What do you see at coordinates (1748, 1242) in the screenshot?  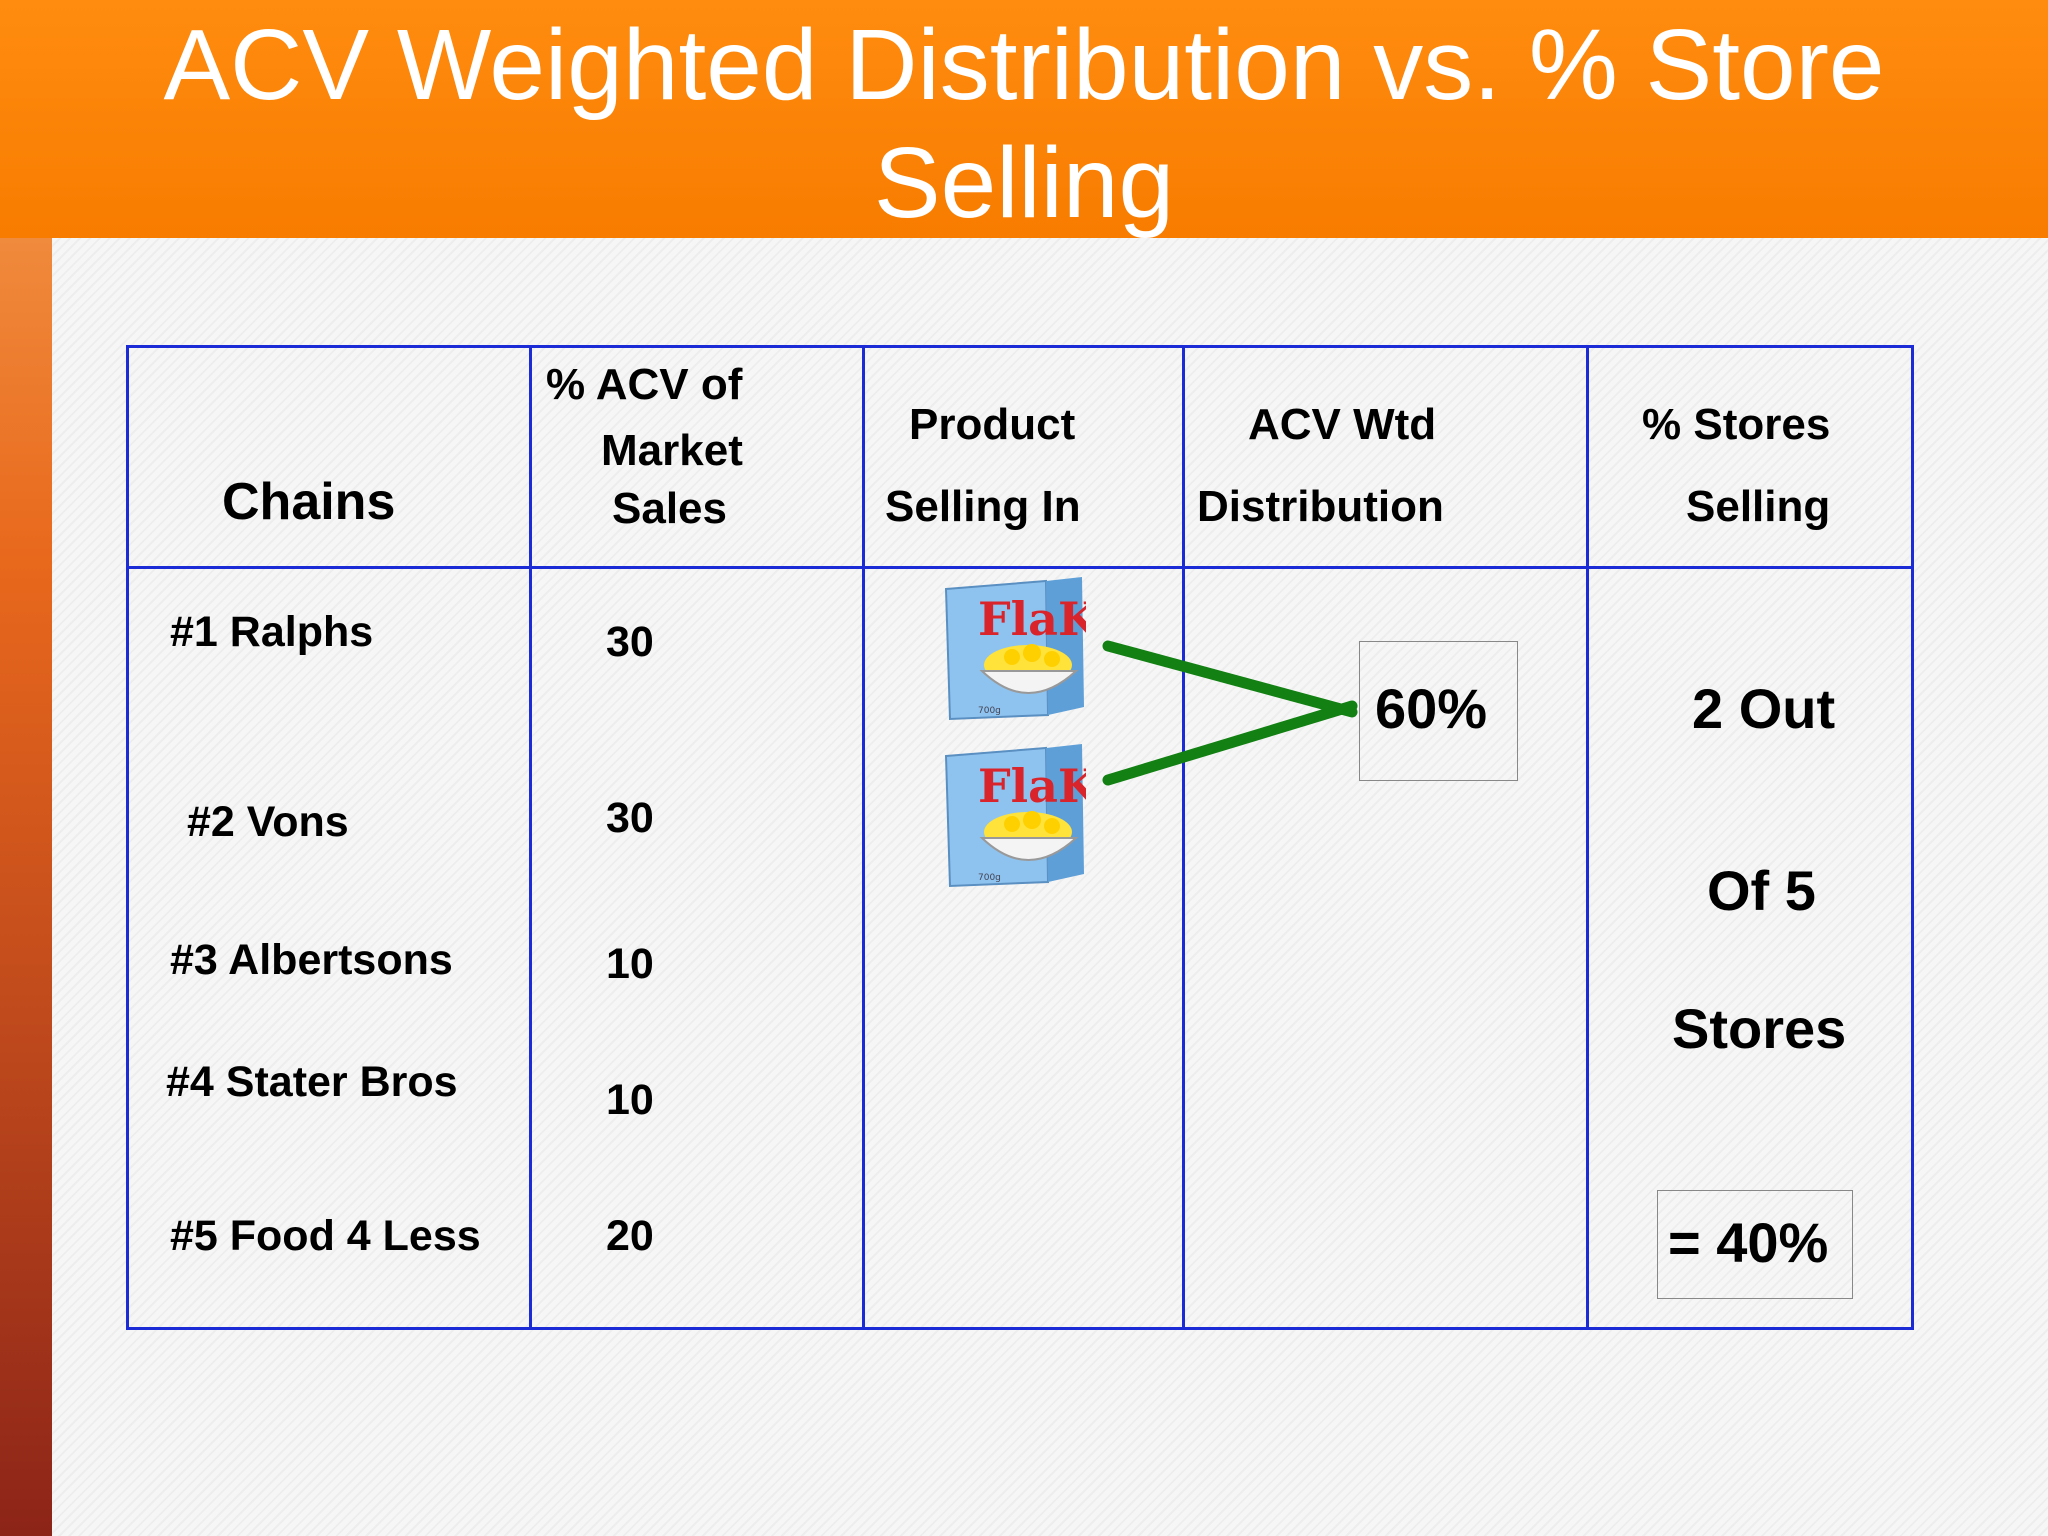 I see `stores-result: = 40%` at bounding box center [1748, 1242].